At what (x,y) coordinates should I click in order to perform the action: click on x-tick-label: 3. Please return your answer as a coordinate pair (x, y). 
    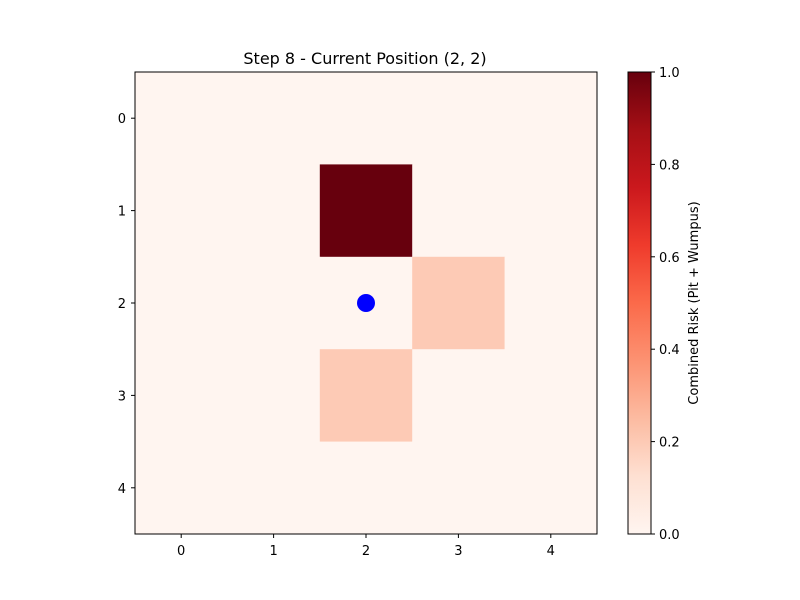
    Looking at the image, I should click on (458, 551).